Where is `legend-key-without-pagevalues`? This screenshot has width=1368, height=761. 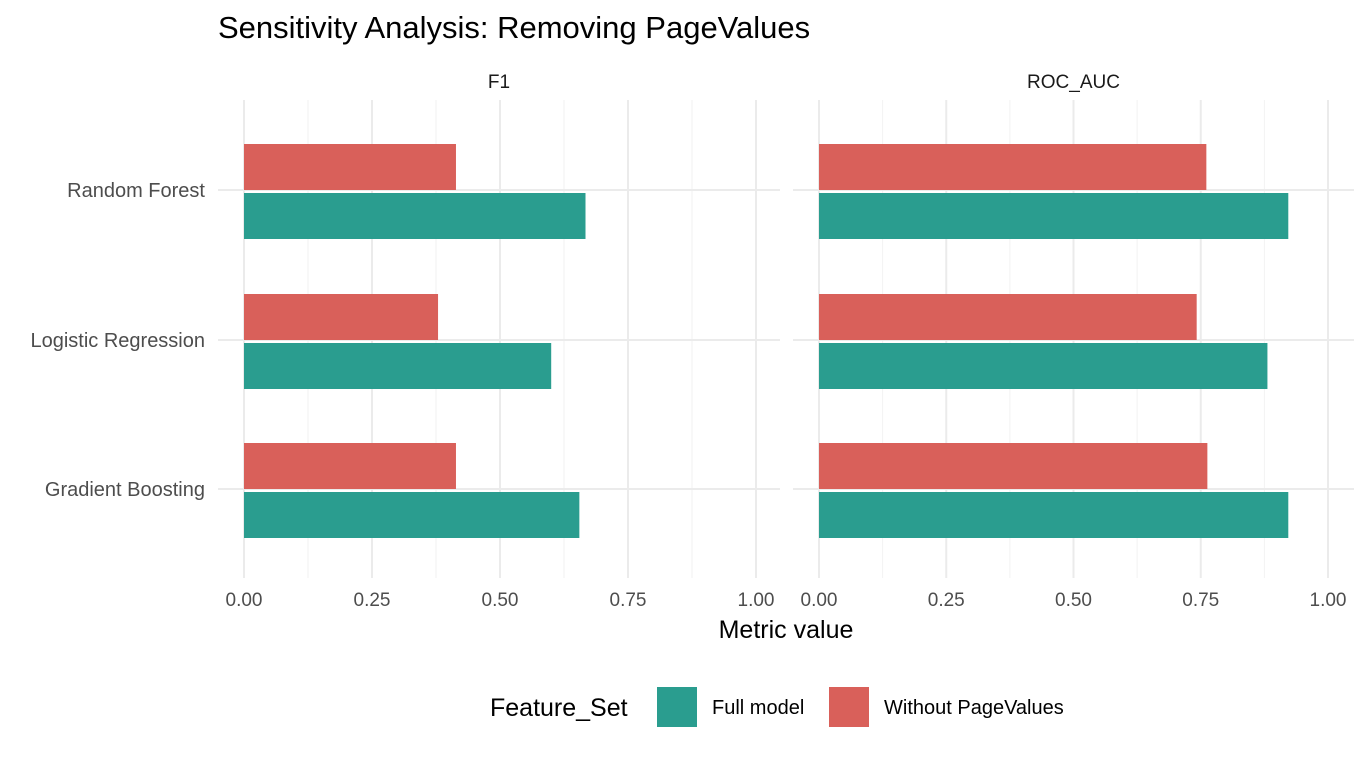
legend-key-without-pagevalues is located at coordinates (849, 707).